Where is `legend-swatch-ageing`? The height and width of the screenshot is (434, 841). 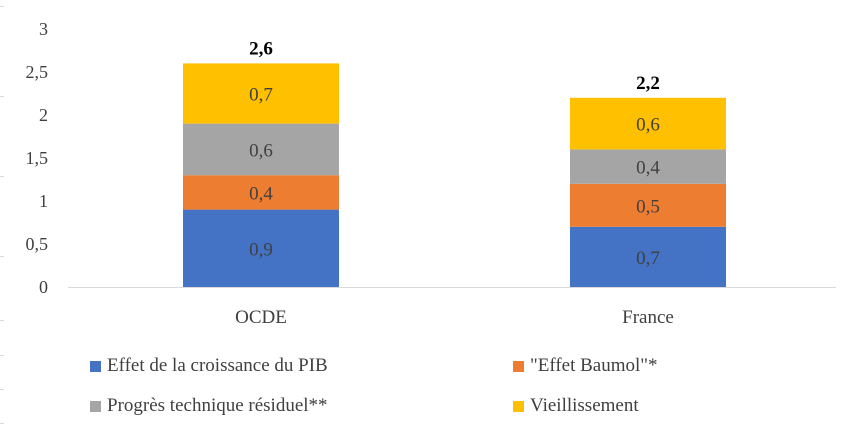
legend-swatch-ageing is located at coordinates (518, 406).